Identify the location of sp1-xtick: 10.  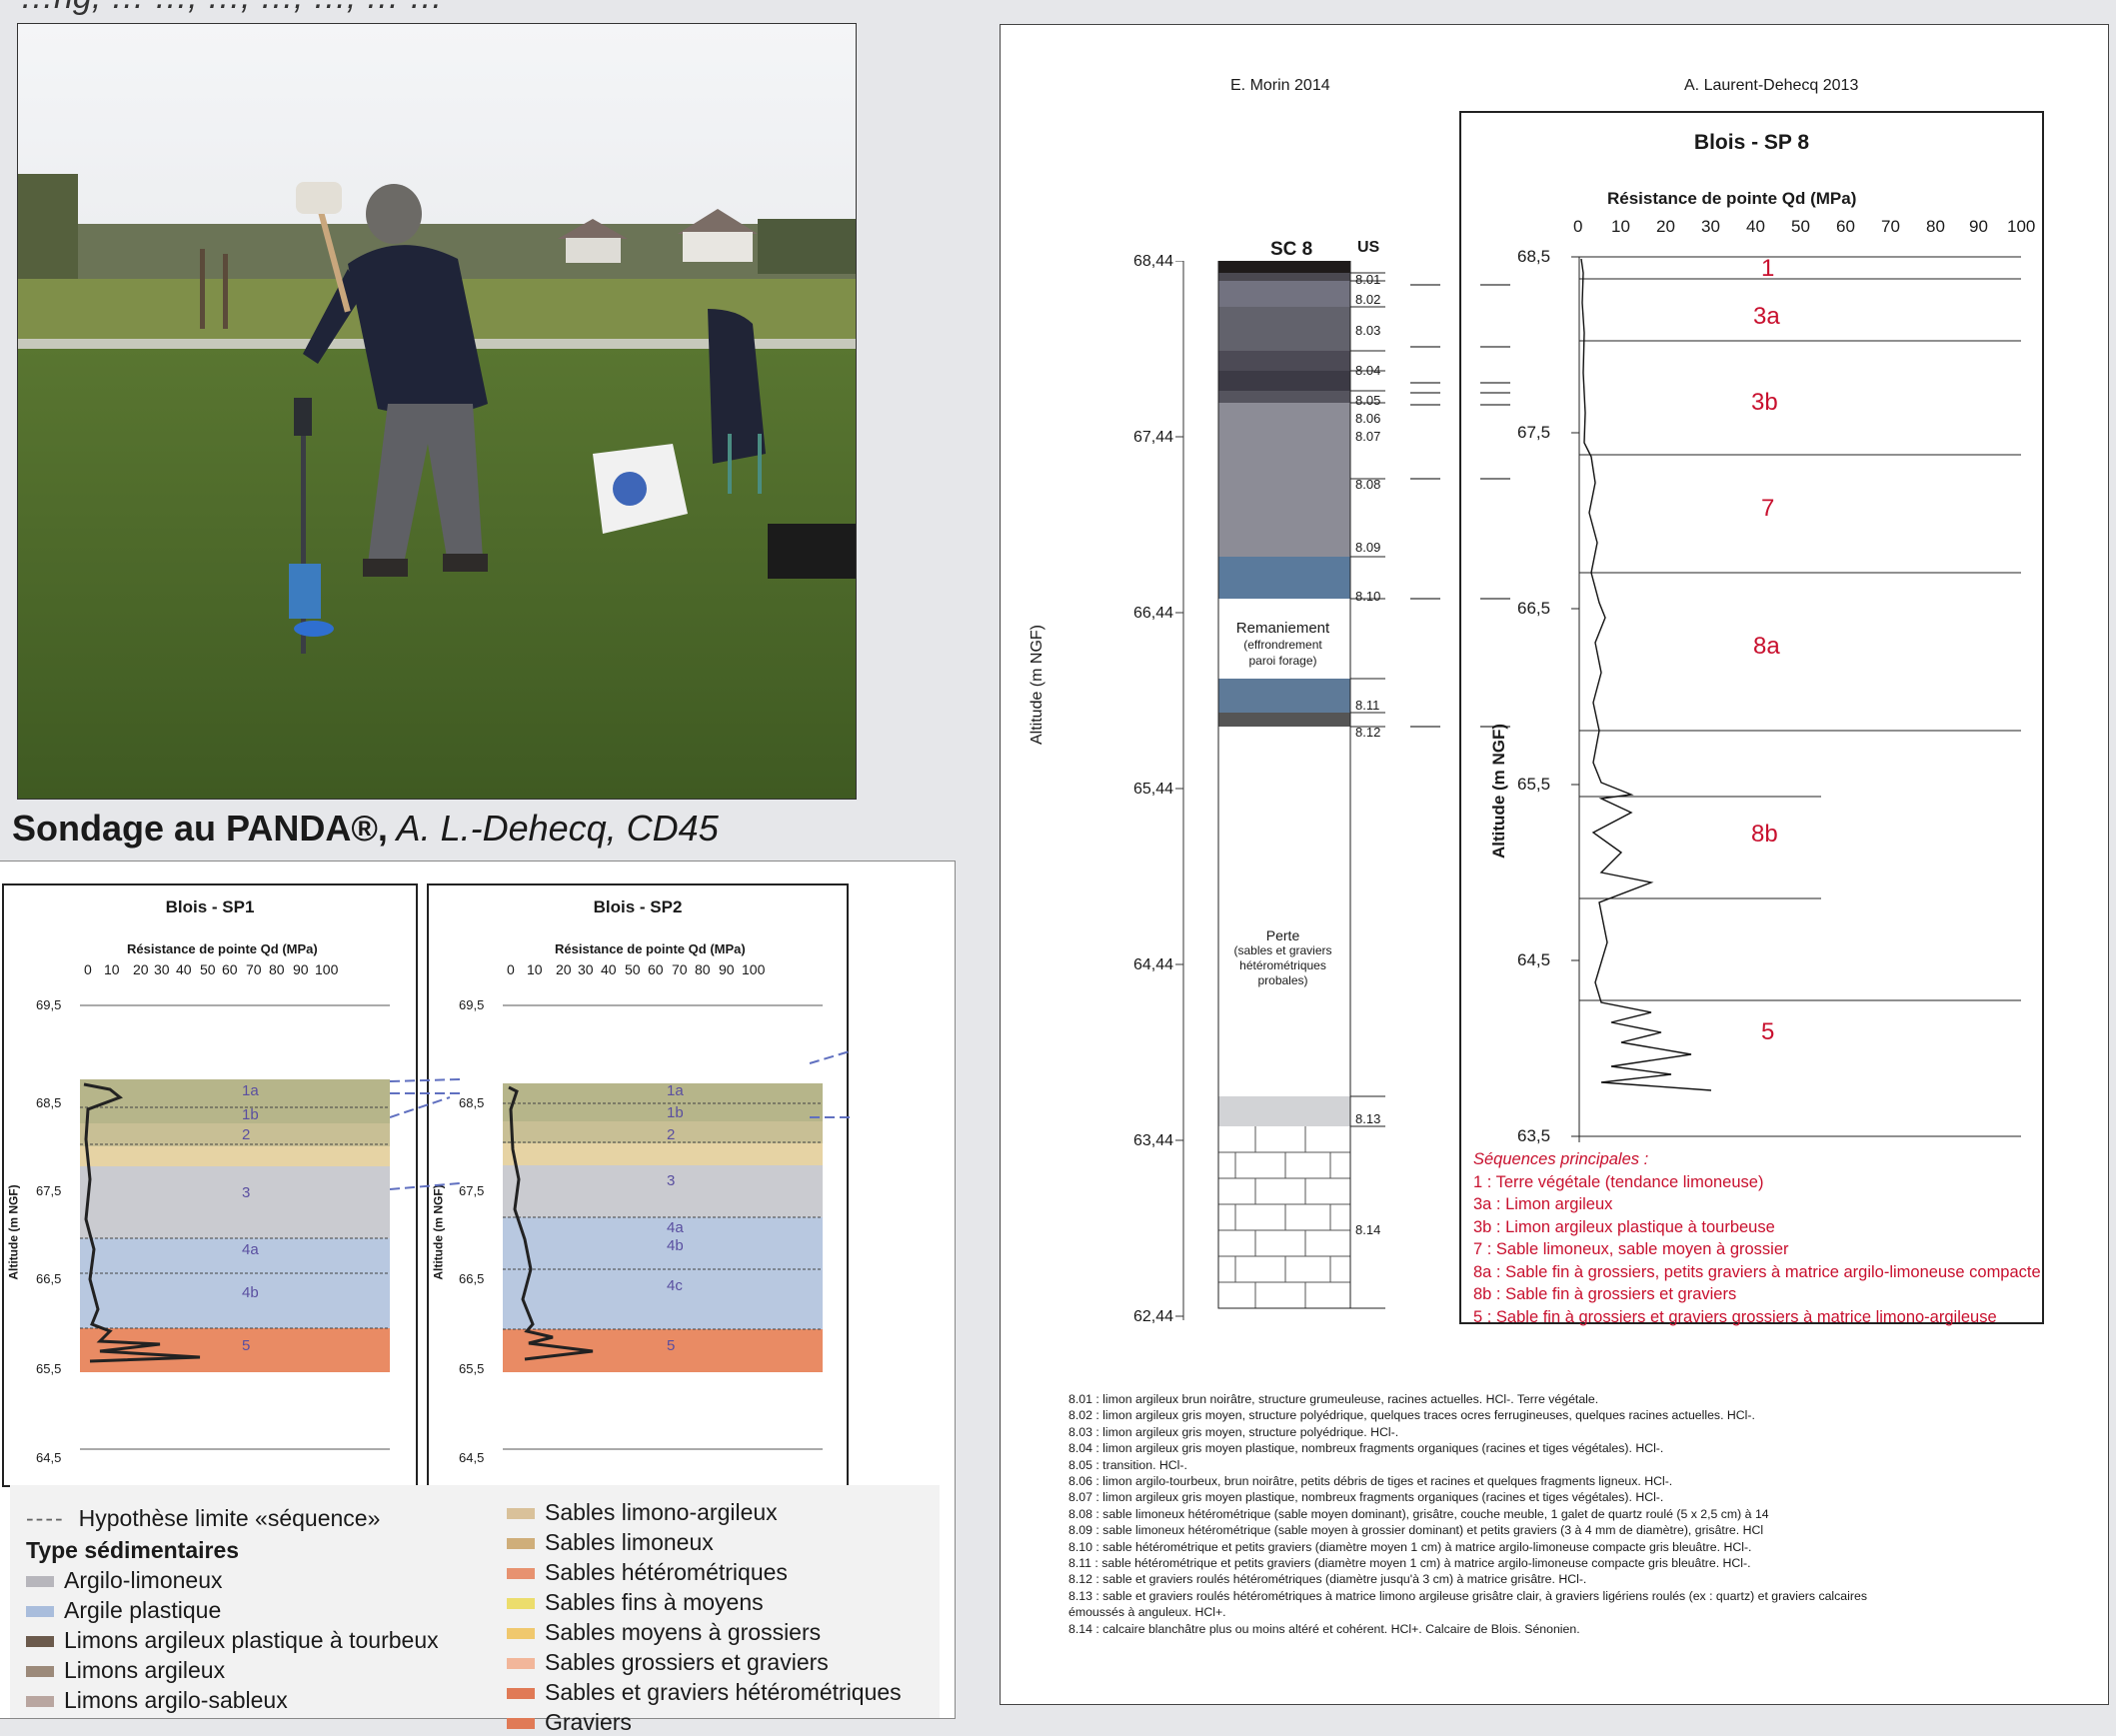
(112, 969).